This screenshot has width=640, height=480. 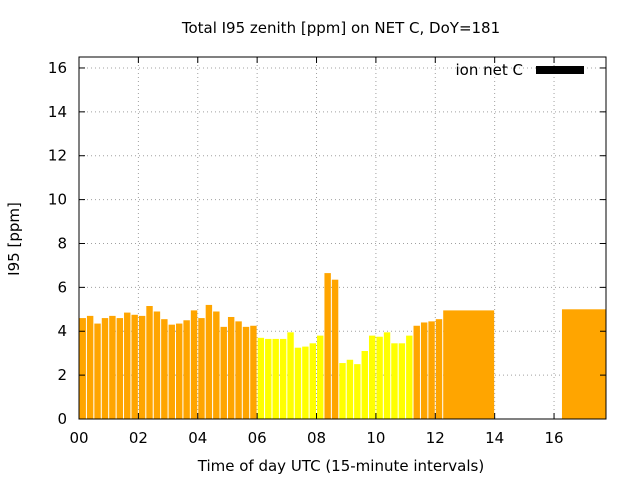 I want to click on y-tick-label: 2, so click(x=62, y=375).